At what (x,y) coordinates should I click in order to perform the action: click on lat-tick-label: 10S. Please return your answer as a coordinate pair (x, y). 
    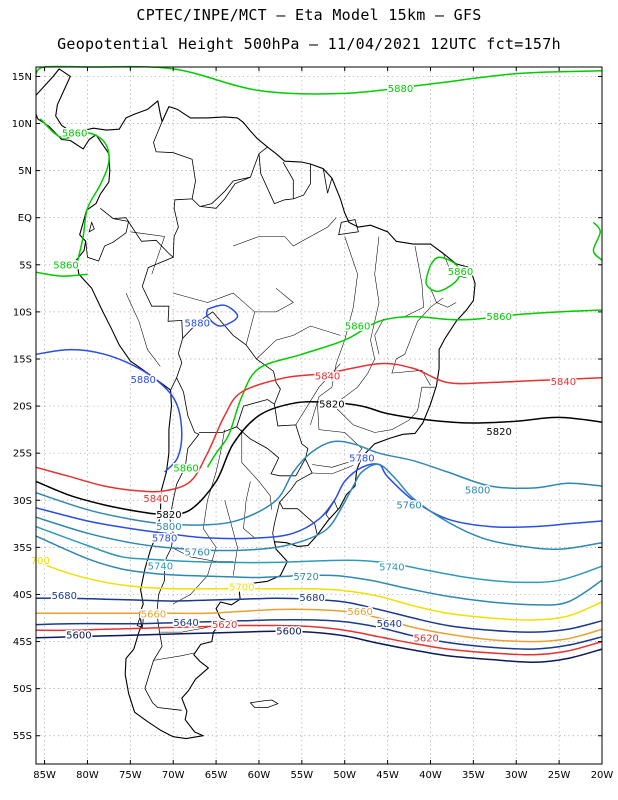
    Looking at the image, I should click on (22, 312).